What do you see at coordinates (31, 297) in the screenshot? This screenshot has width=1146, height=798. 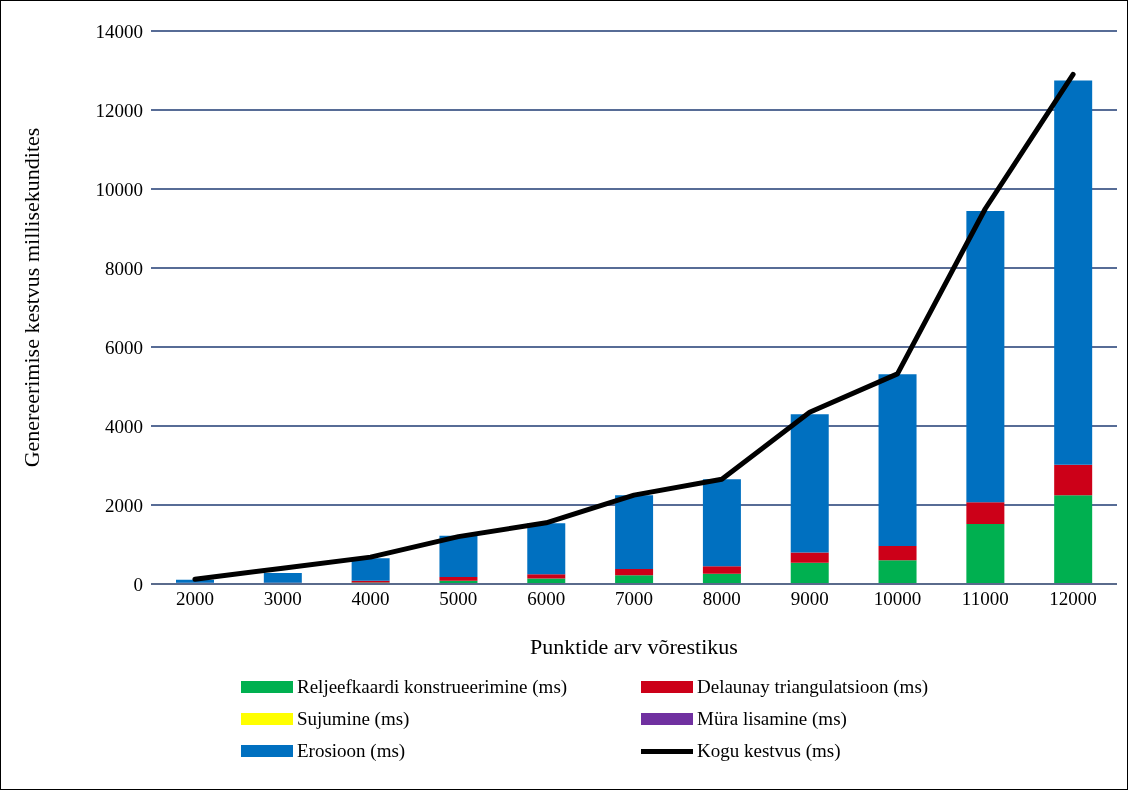 I see `y-axis-title: Genereerimise kestvus millisekundites` at bounding box center [31, 297].